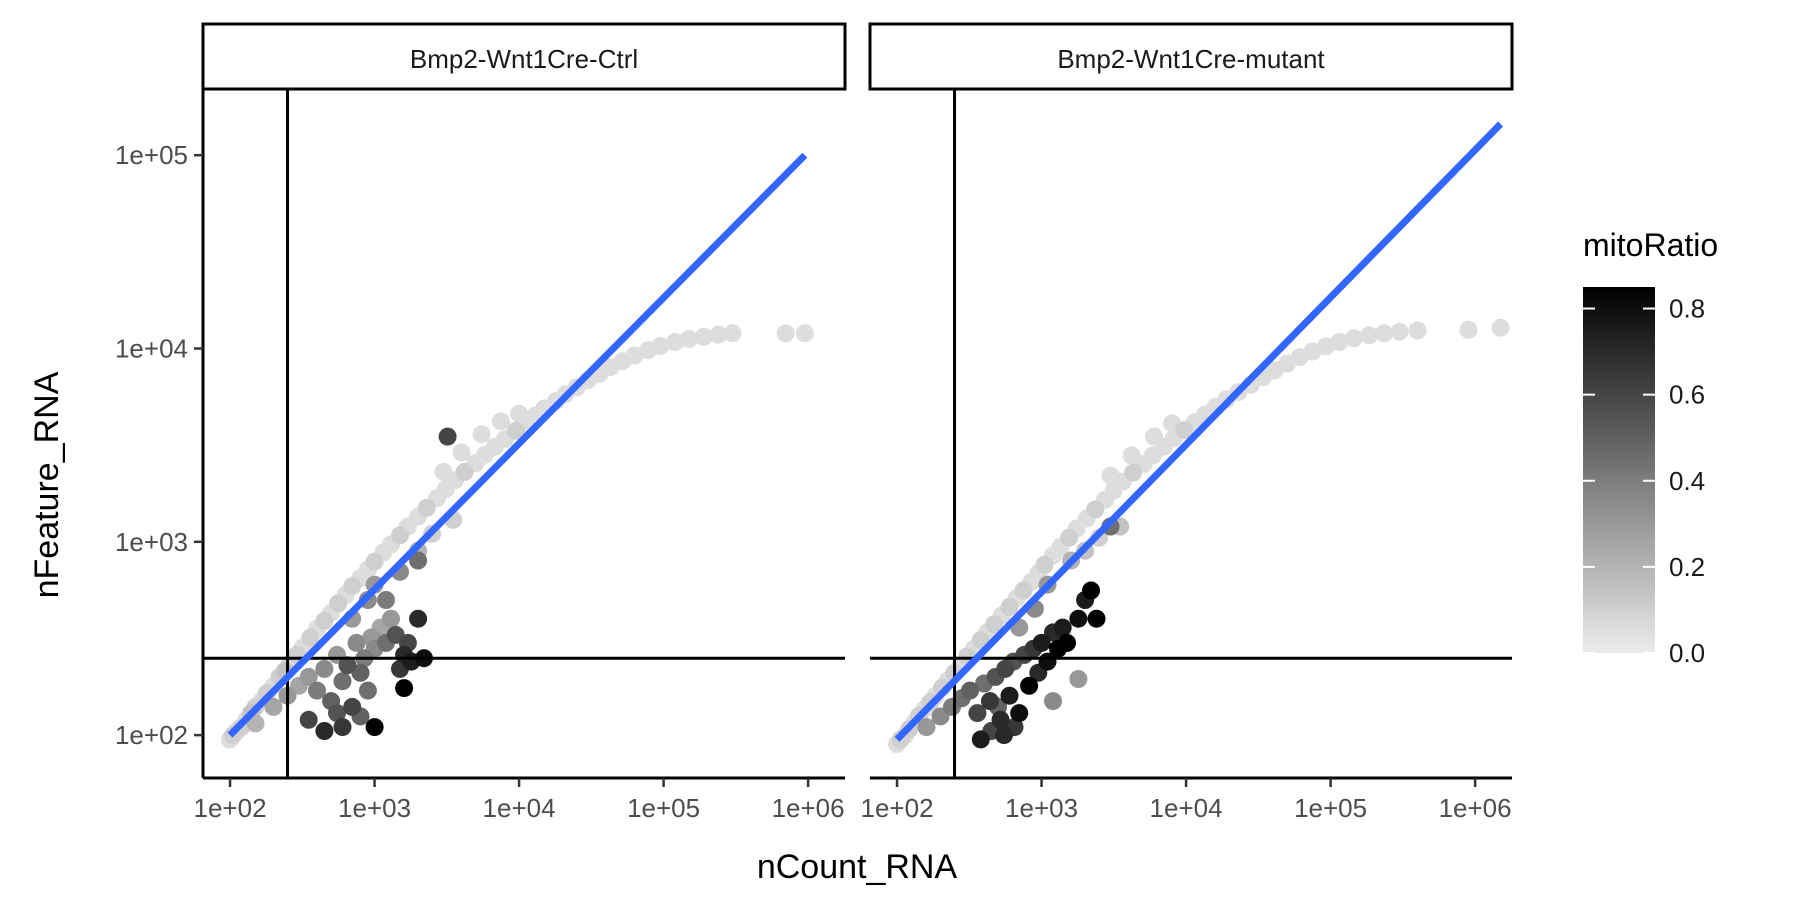 This screenshot has height=900, width=1800. I want to click on legend-tick-label: 0.4, so click(1687, 481).